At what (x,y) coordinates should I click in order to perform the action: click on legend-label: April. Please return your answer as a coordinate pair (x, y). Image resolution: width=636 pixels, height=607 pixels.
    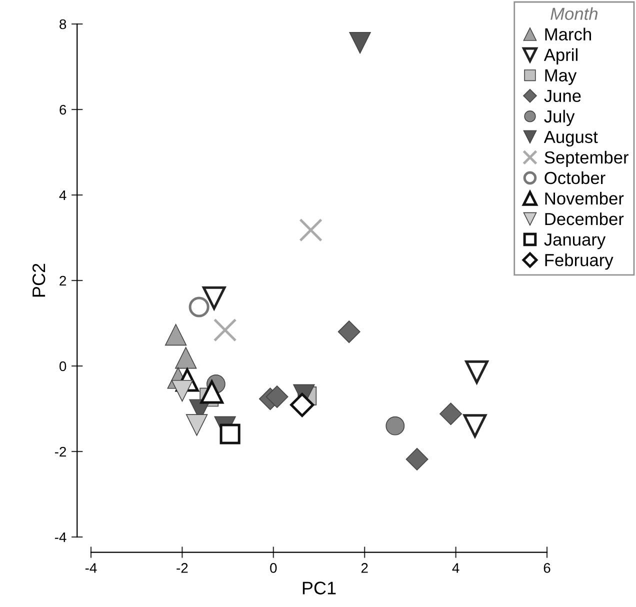
    Looking at the image, I should click on (561, 56).